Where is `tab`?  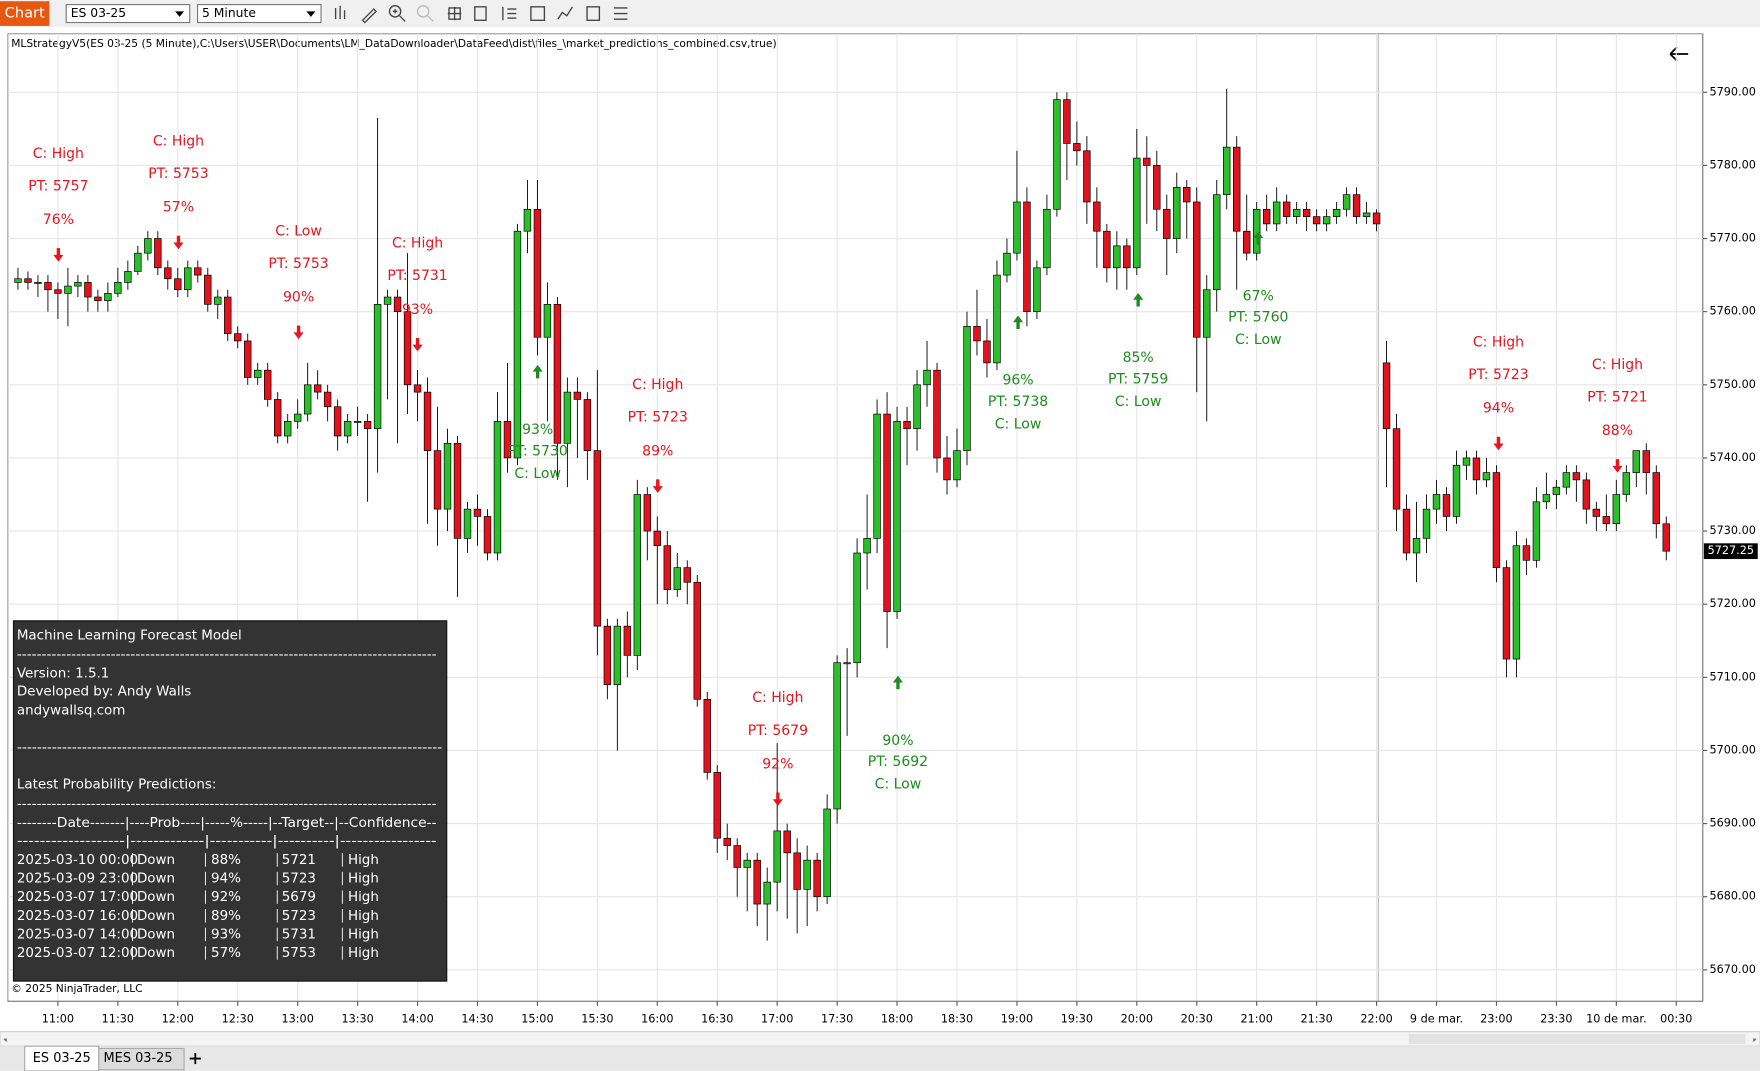 tab is located at coordinates (141, 1059).